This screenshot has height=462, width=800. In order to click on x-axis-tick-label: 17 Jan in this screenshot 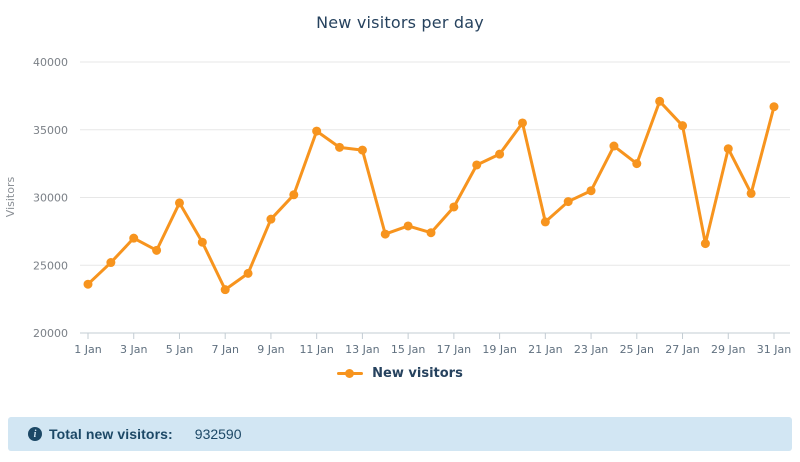, I will do `click(454, 349)`.